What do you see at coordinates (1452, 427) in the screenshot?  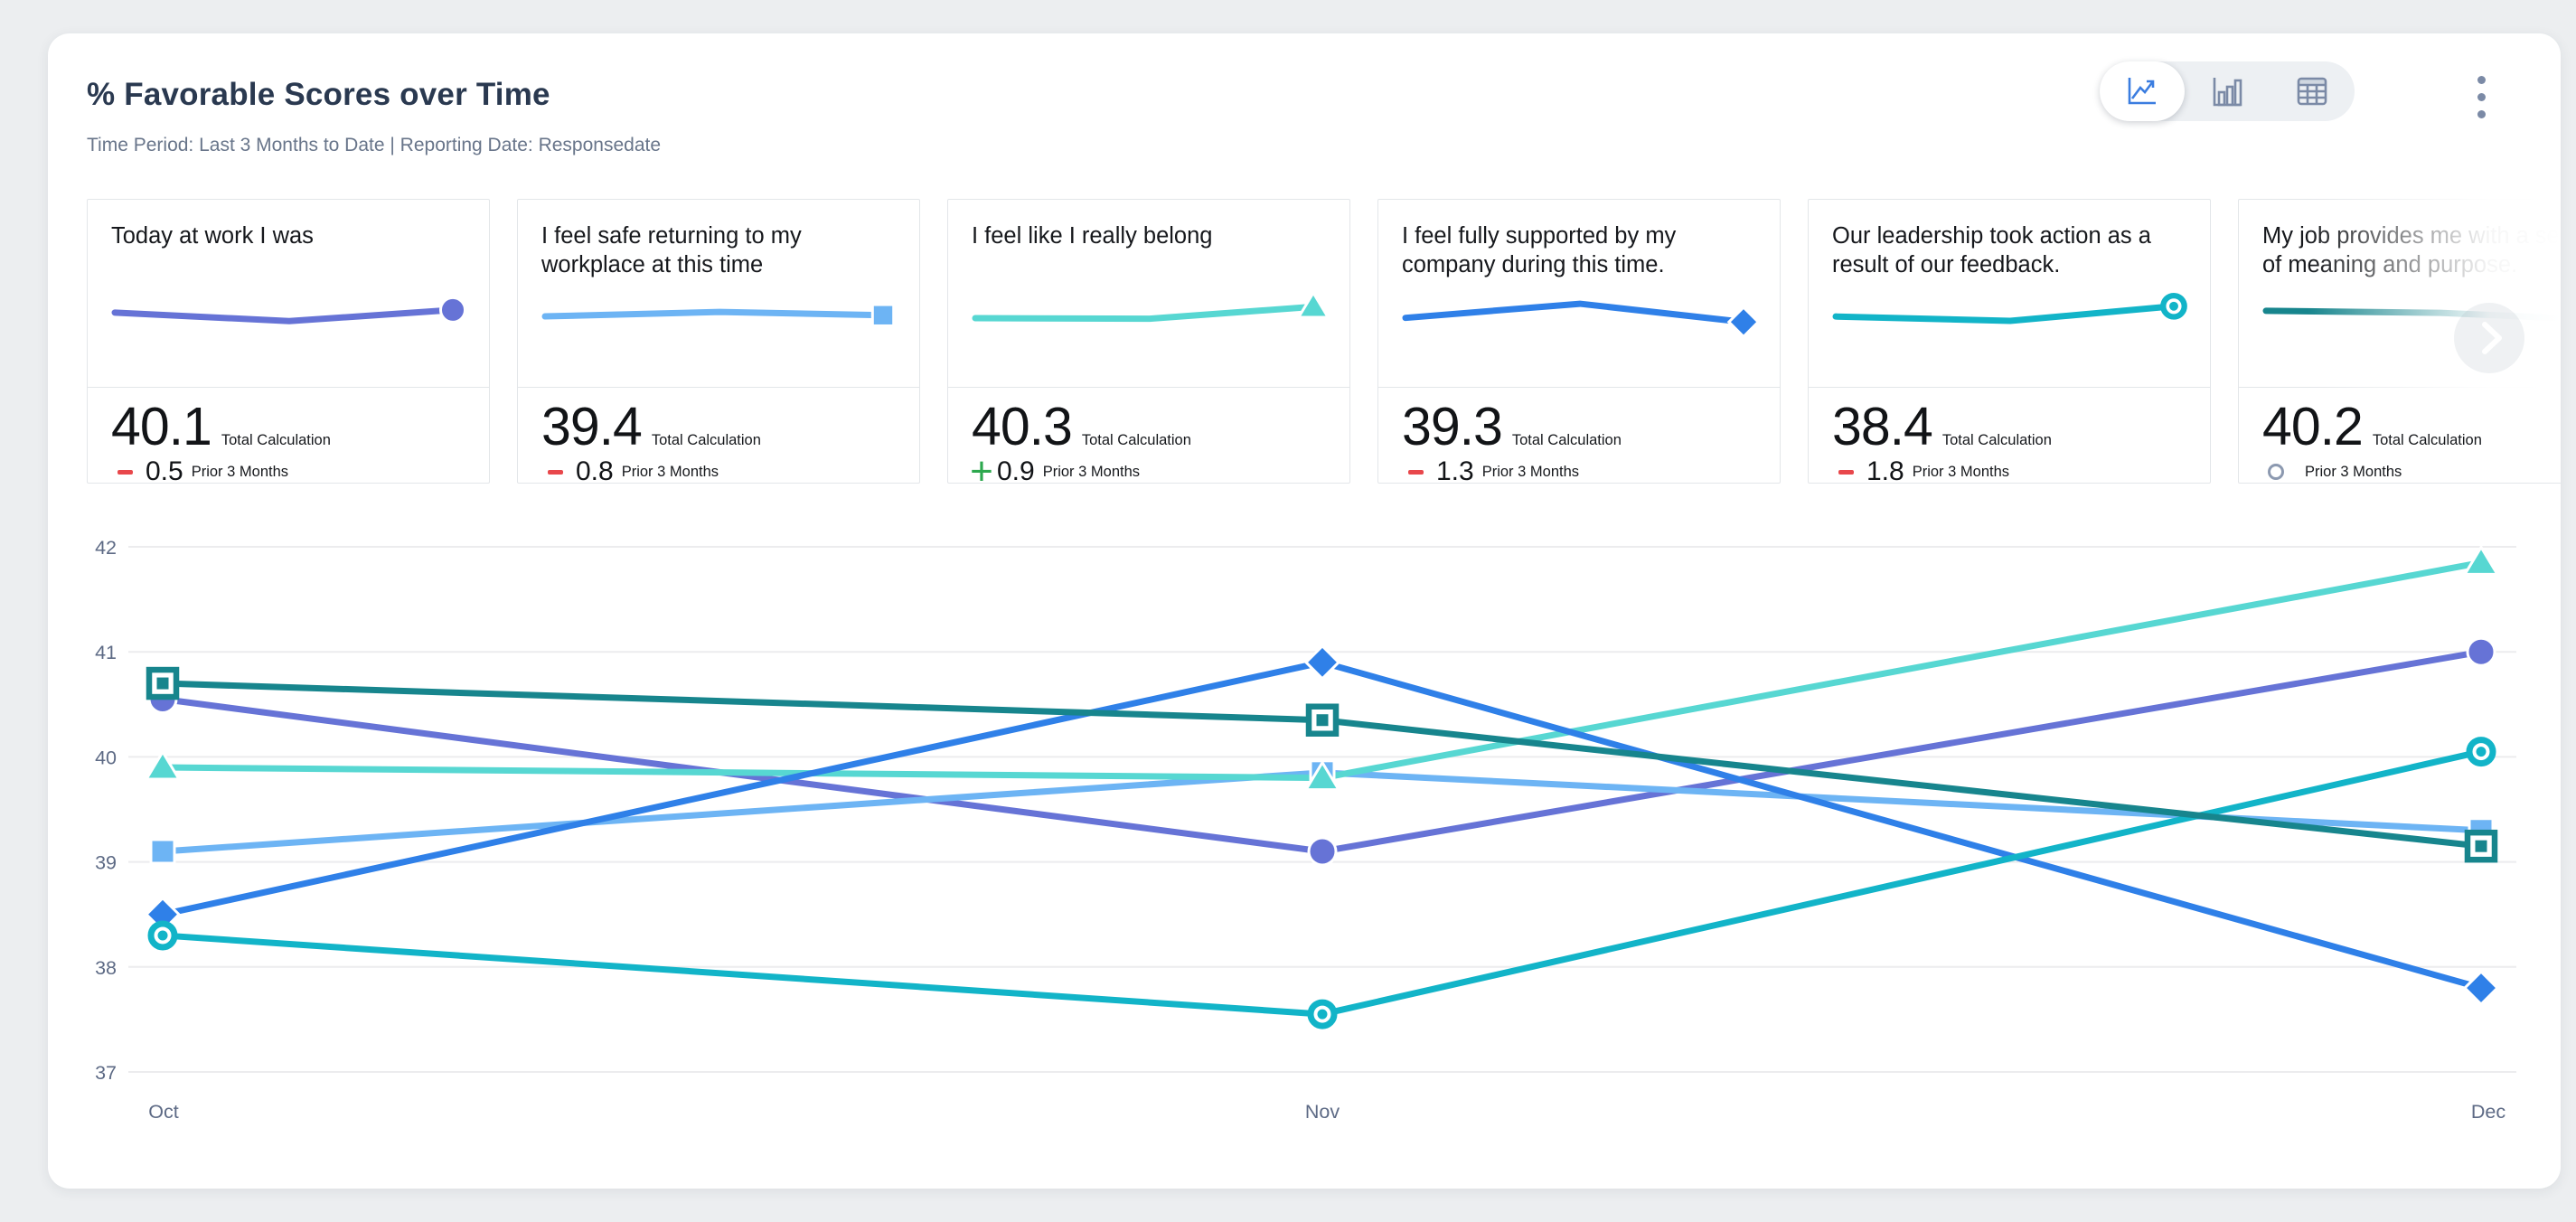 I see `card-value: 39.3` at bounding box center [1452, 427].